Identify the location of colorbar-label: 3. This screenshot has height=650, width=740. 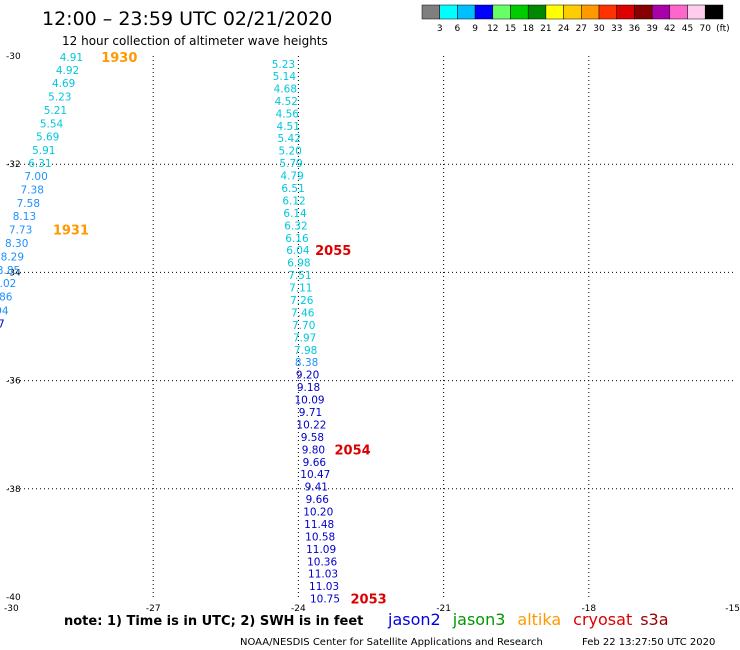
(440, 29).